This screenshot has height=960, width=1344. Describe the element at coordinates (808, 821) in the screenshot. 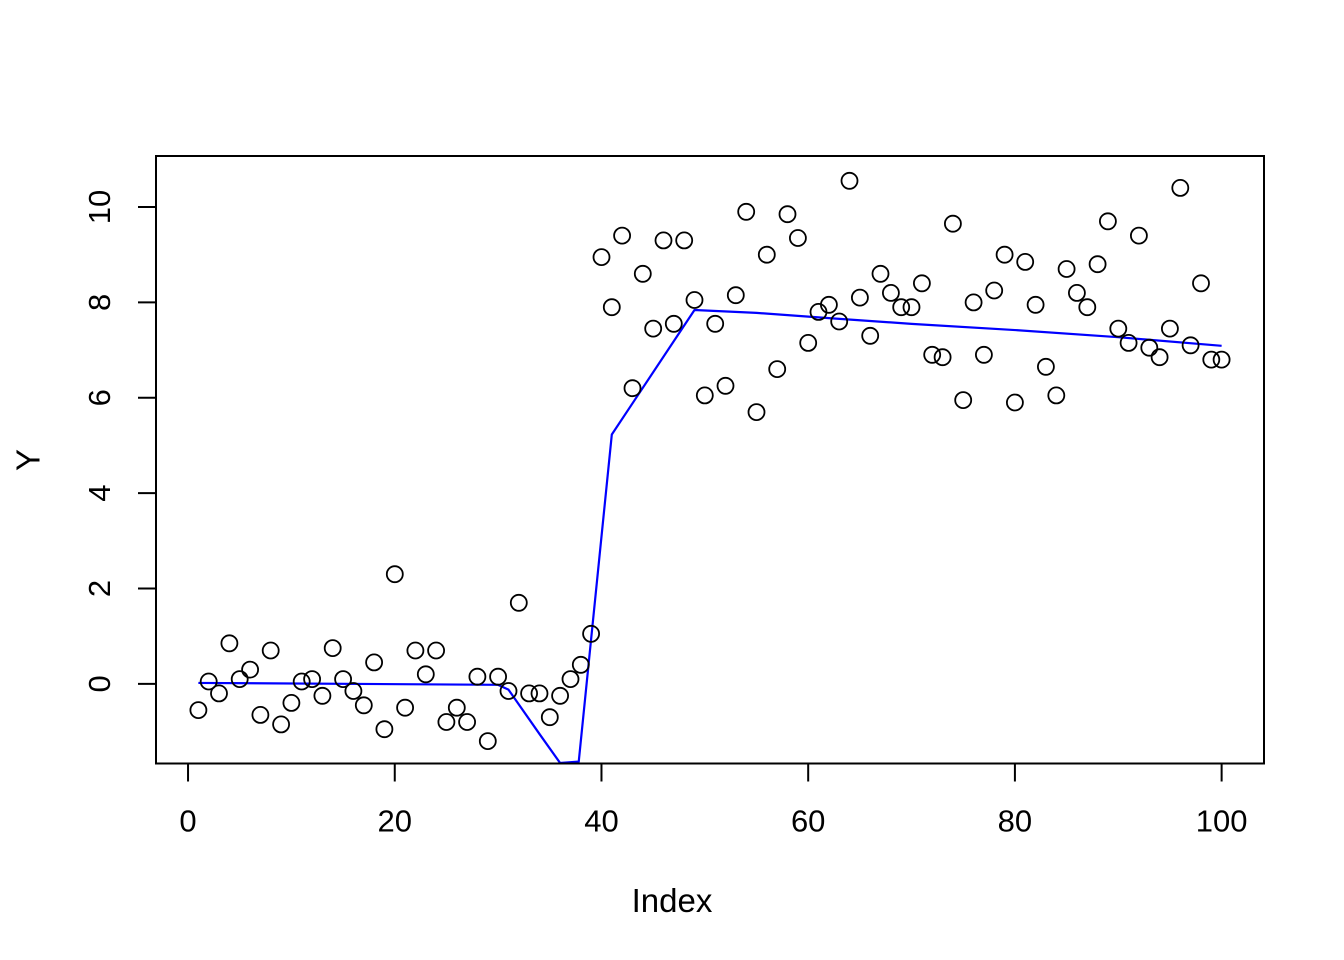

I see `x-tick-label: 60` at that location.